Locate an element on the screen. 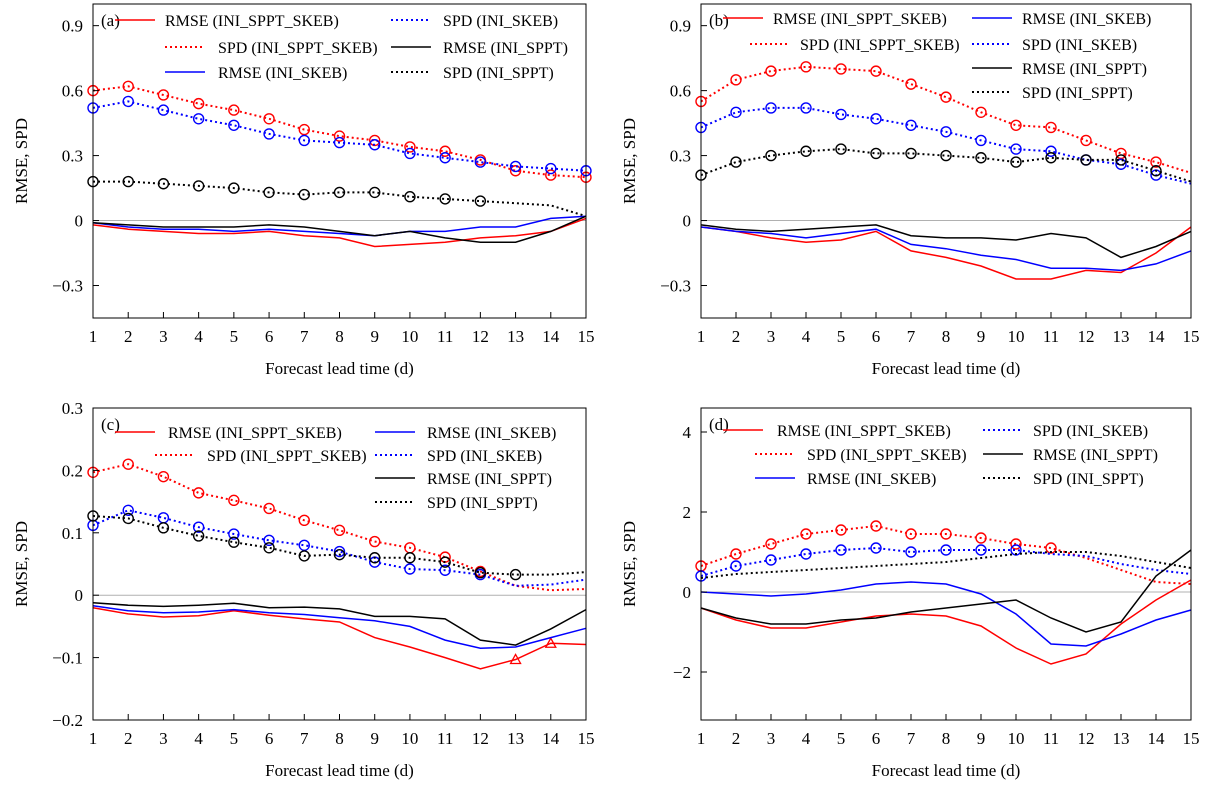 This screenshot has width=1211, height=786. series-line-rmse-ini_skeb is located at coordinates (946, 249).